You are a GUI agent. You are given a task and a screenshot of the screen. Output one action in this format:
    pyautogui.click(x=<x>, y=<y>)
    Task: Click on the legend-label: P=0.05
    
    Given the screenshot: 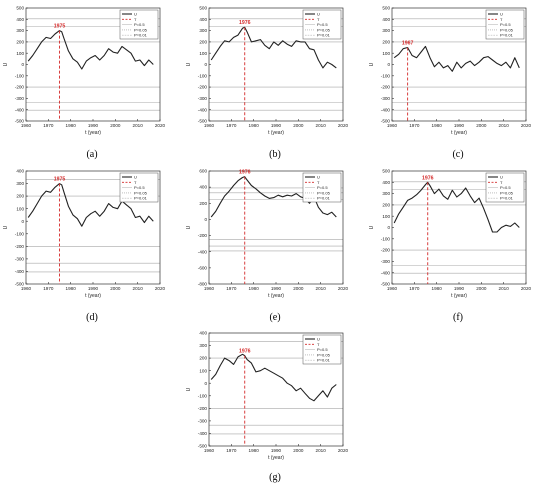 What is the action you would take?
    pyautogui.click(x=507, y=192)
    